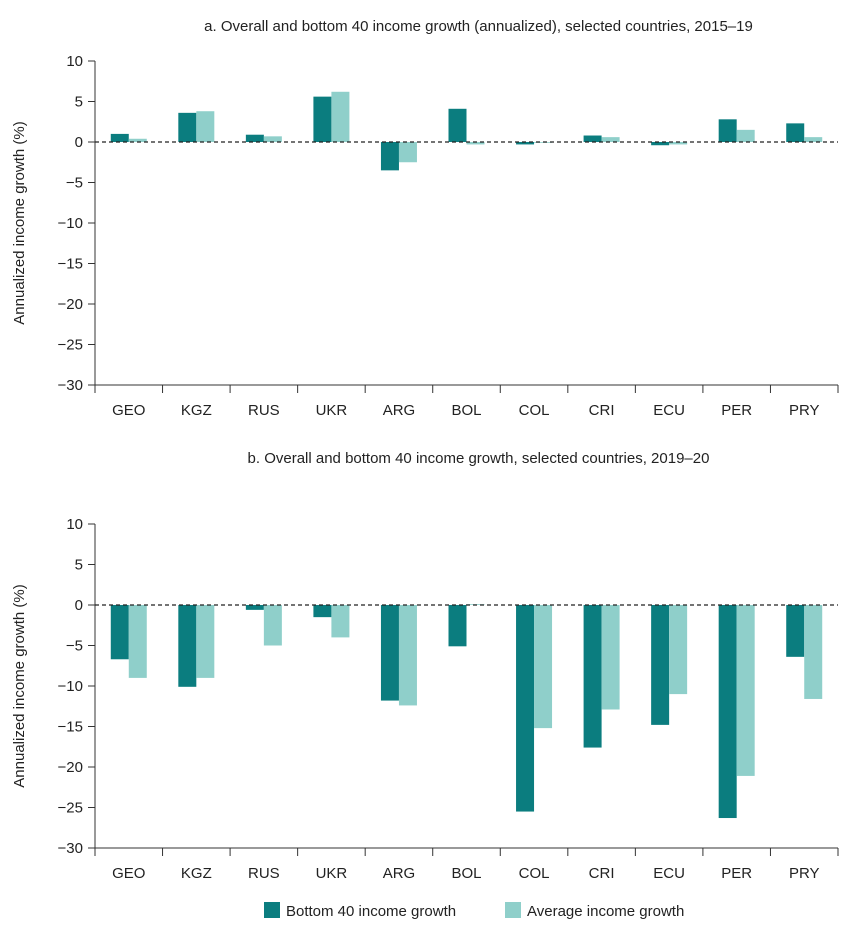 Image resolution: width=848 pixels, height=925 pixels. Describe the element at coordinates (605, 911) in the screenshot. I see `legend-label-average: Average income growth` at that location.